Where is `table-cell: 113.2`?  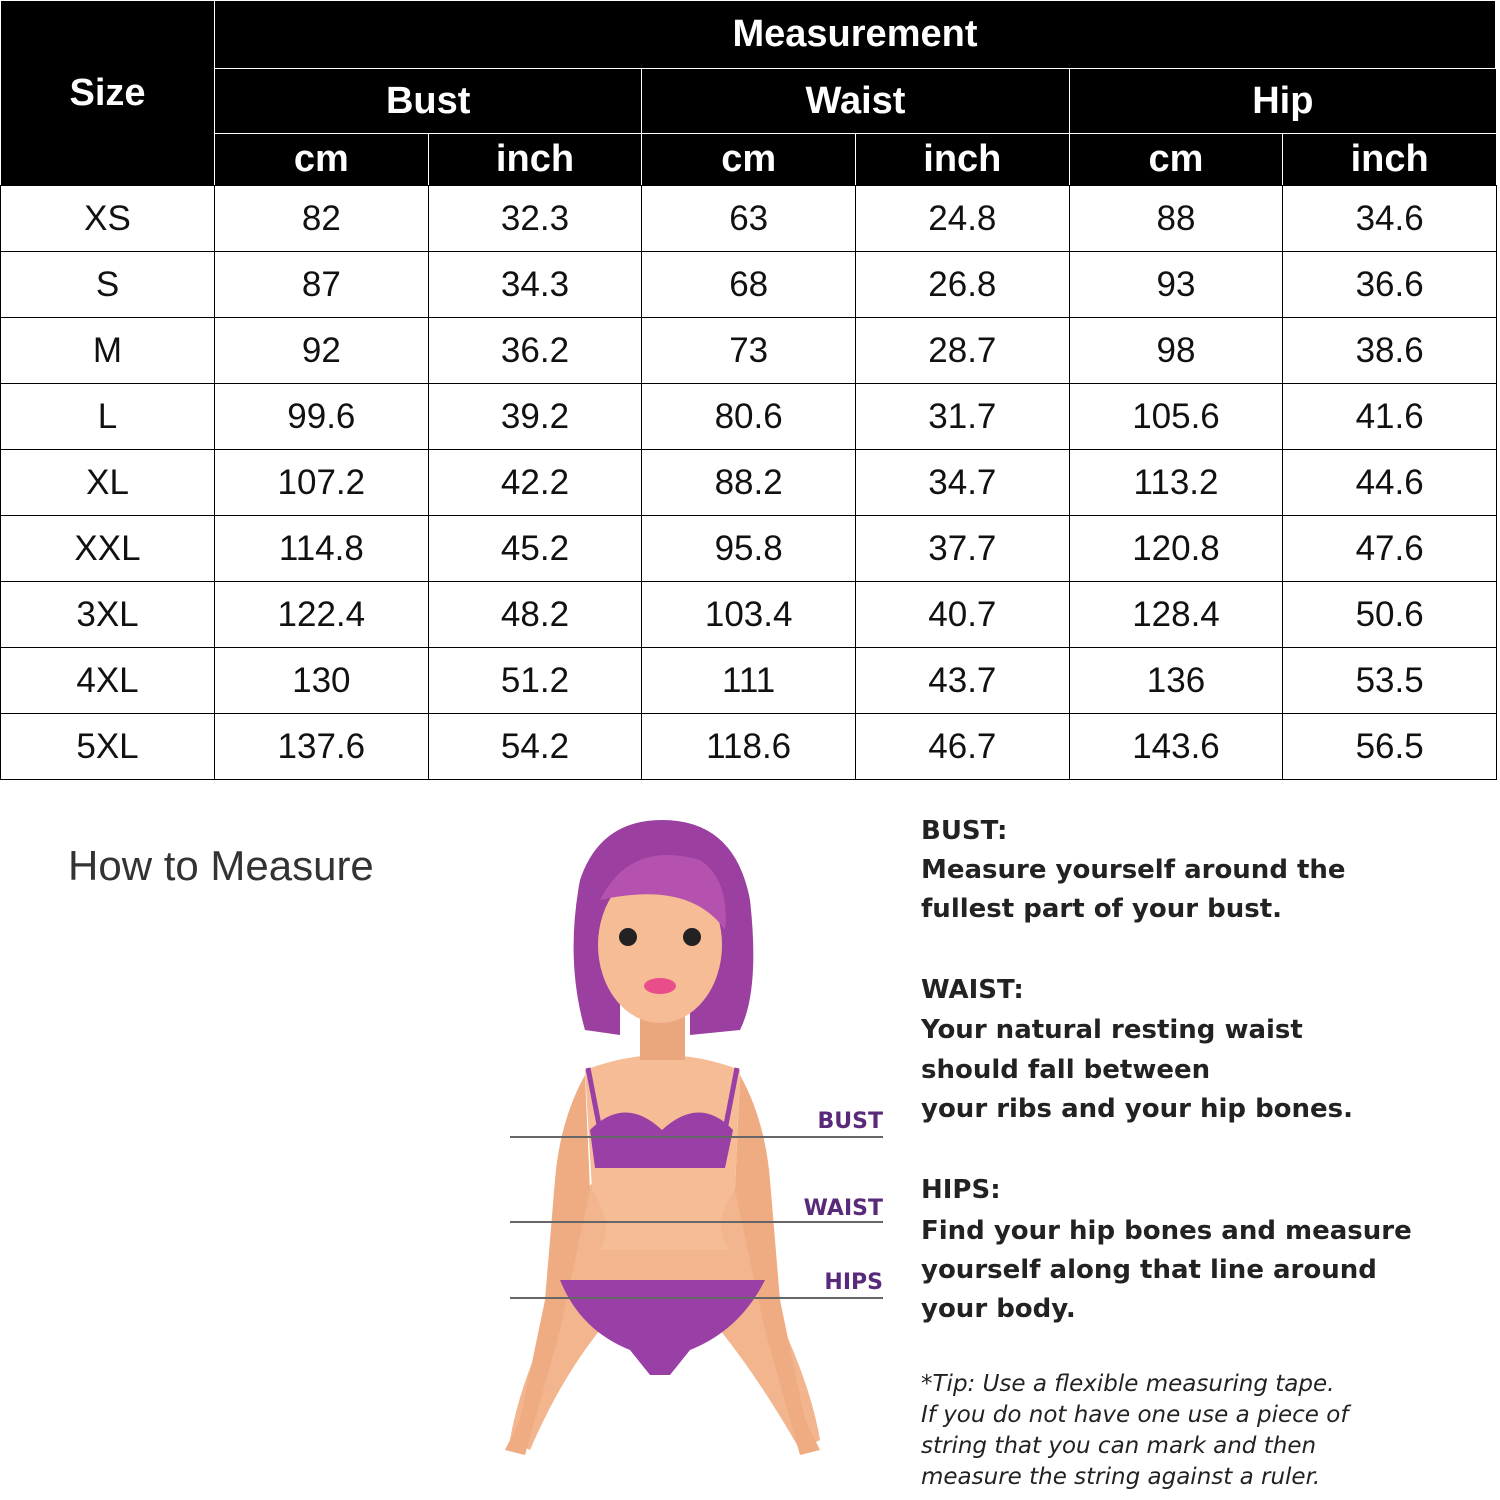 table-cell: 113.2 is located at coordinates (1176, 482).